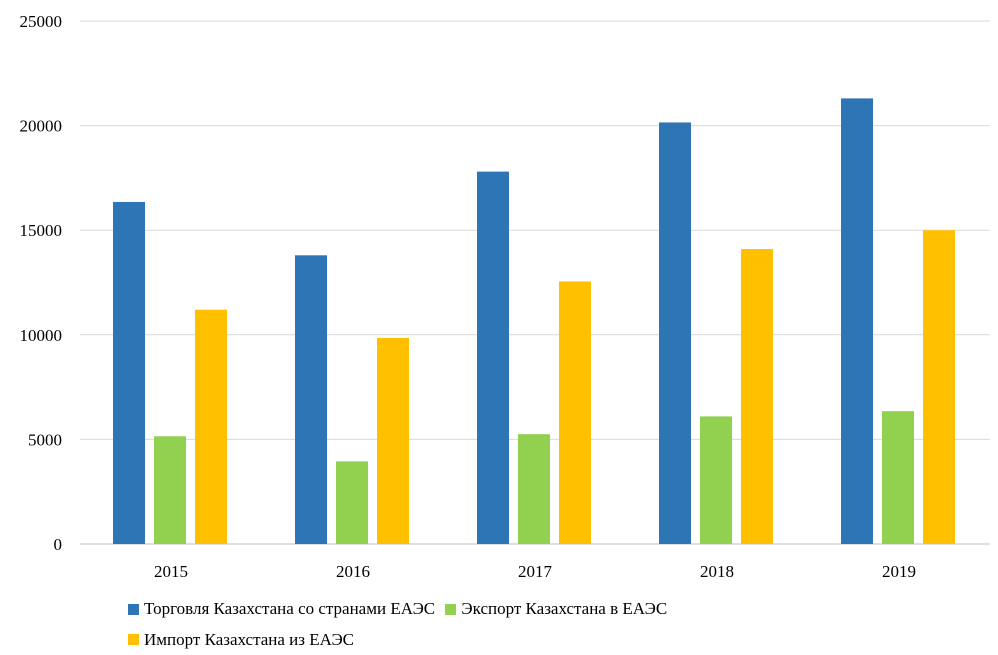 The image size is (998, 655). What do you see at coordinates (717, 571) in the screenshot?
I see `x-tick-label: 2018` at bounding box center [717, 571].